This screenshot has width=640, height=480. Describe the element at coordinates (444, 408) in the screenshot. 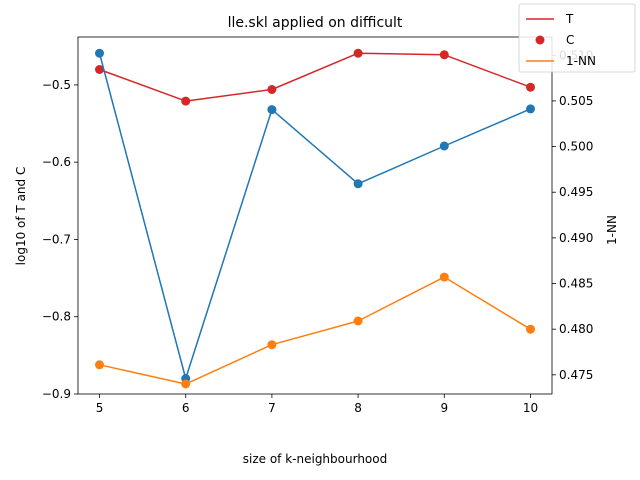

I see `x-tick-label: 9` at that location.